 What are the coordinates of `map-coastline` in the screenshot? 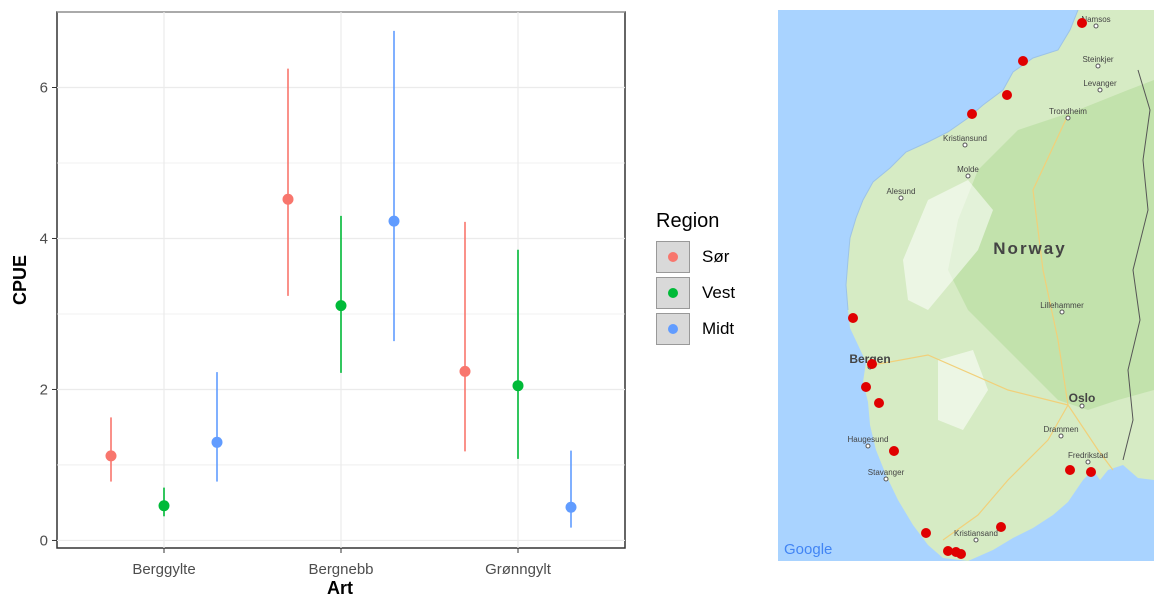 It's located at (962, 160).